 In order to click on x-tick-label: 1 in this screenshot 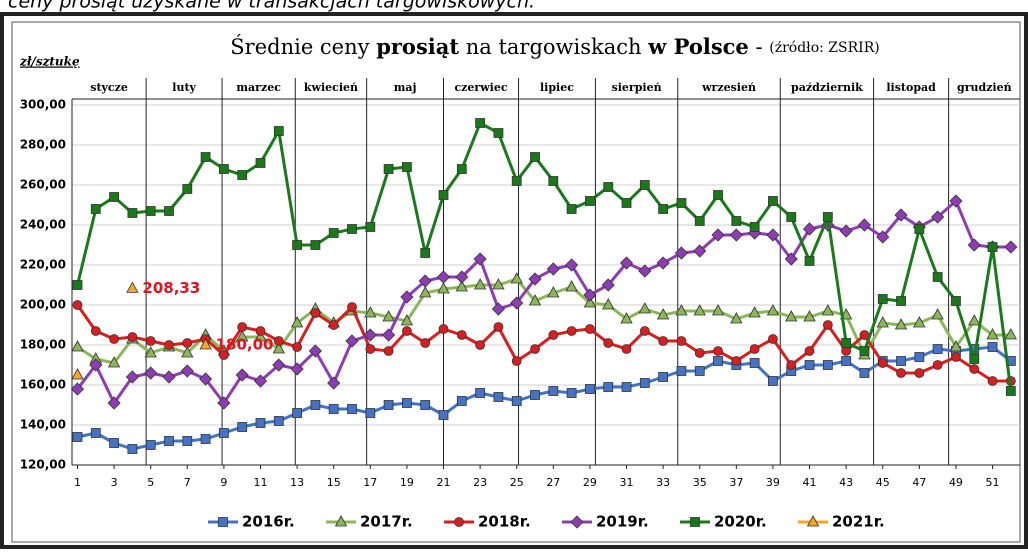, I will do `click(77, 482)`.